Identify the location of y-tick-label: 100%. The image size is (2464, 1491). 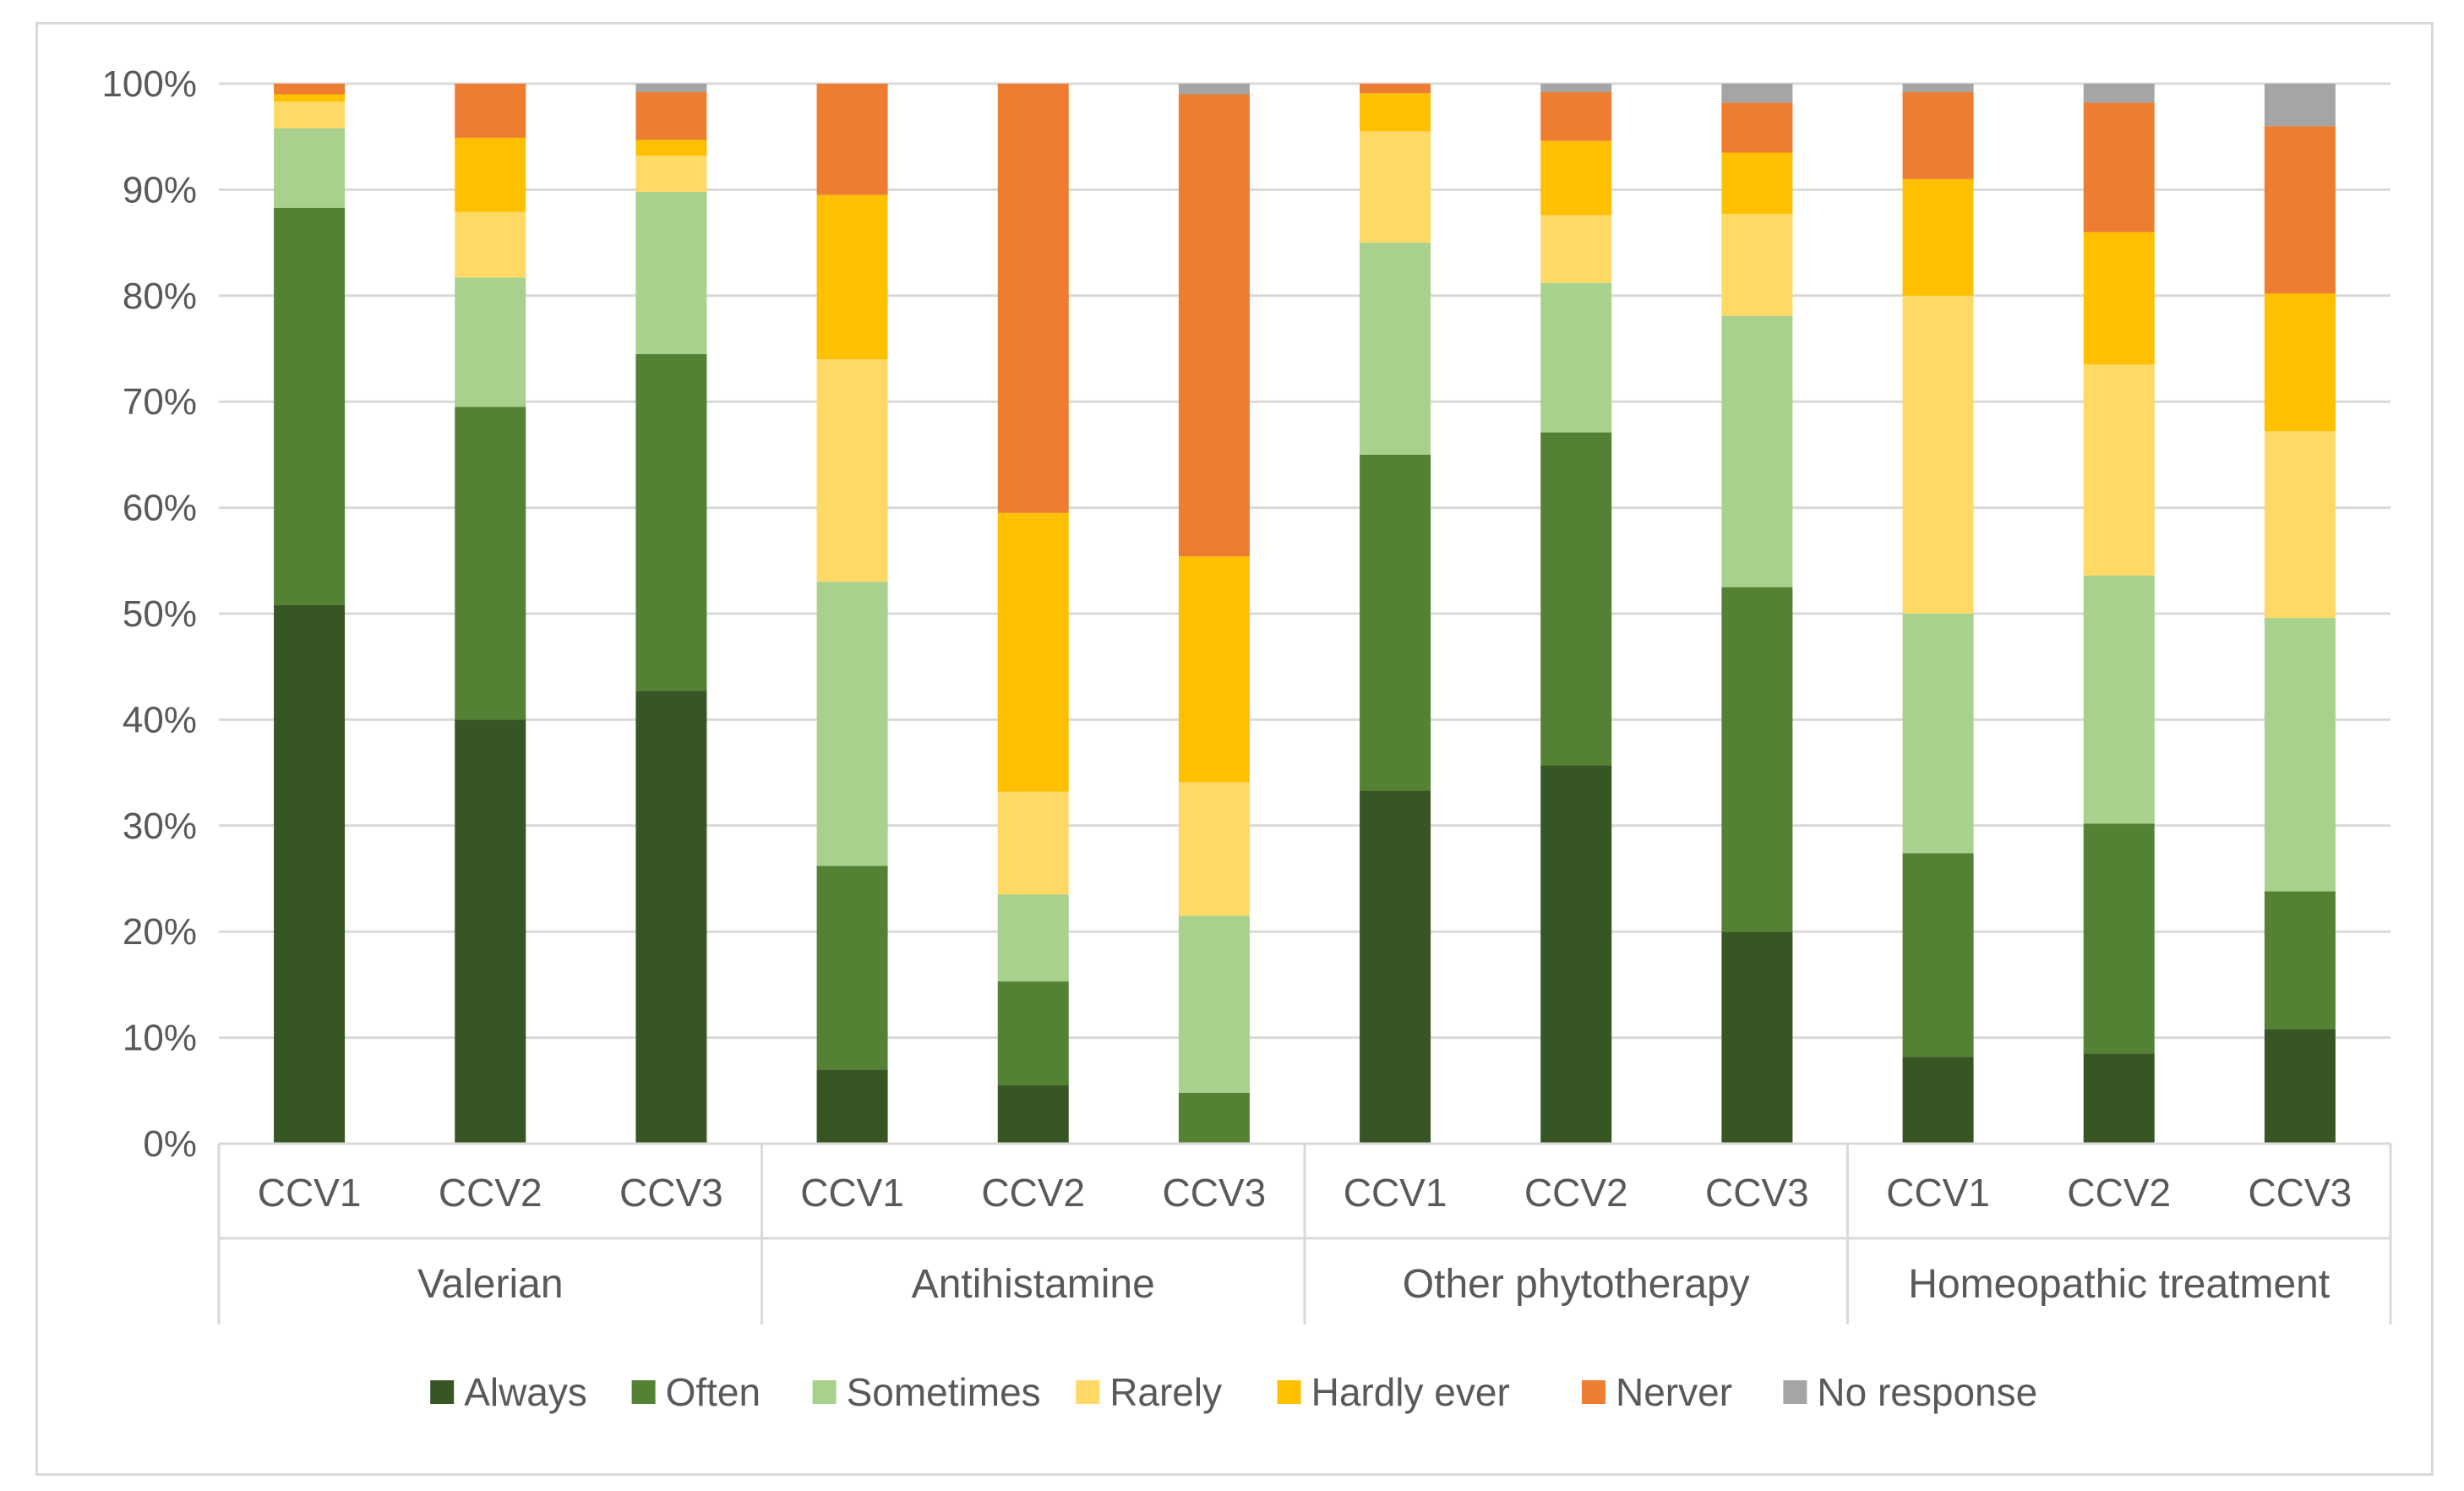
(149, 84).